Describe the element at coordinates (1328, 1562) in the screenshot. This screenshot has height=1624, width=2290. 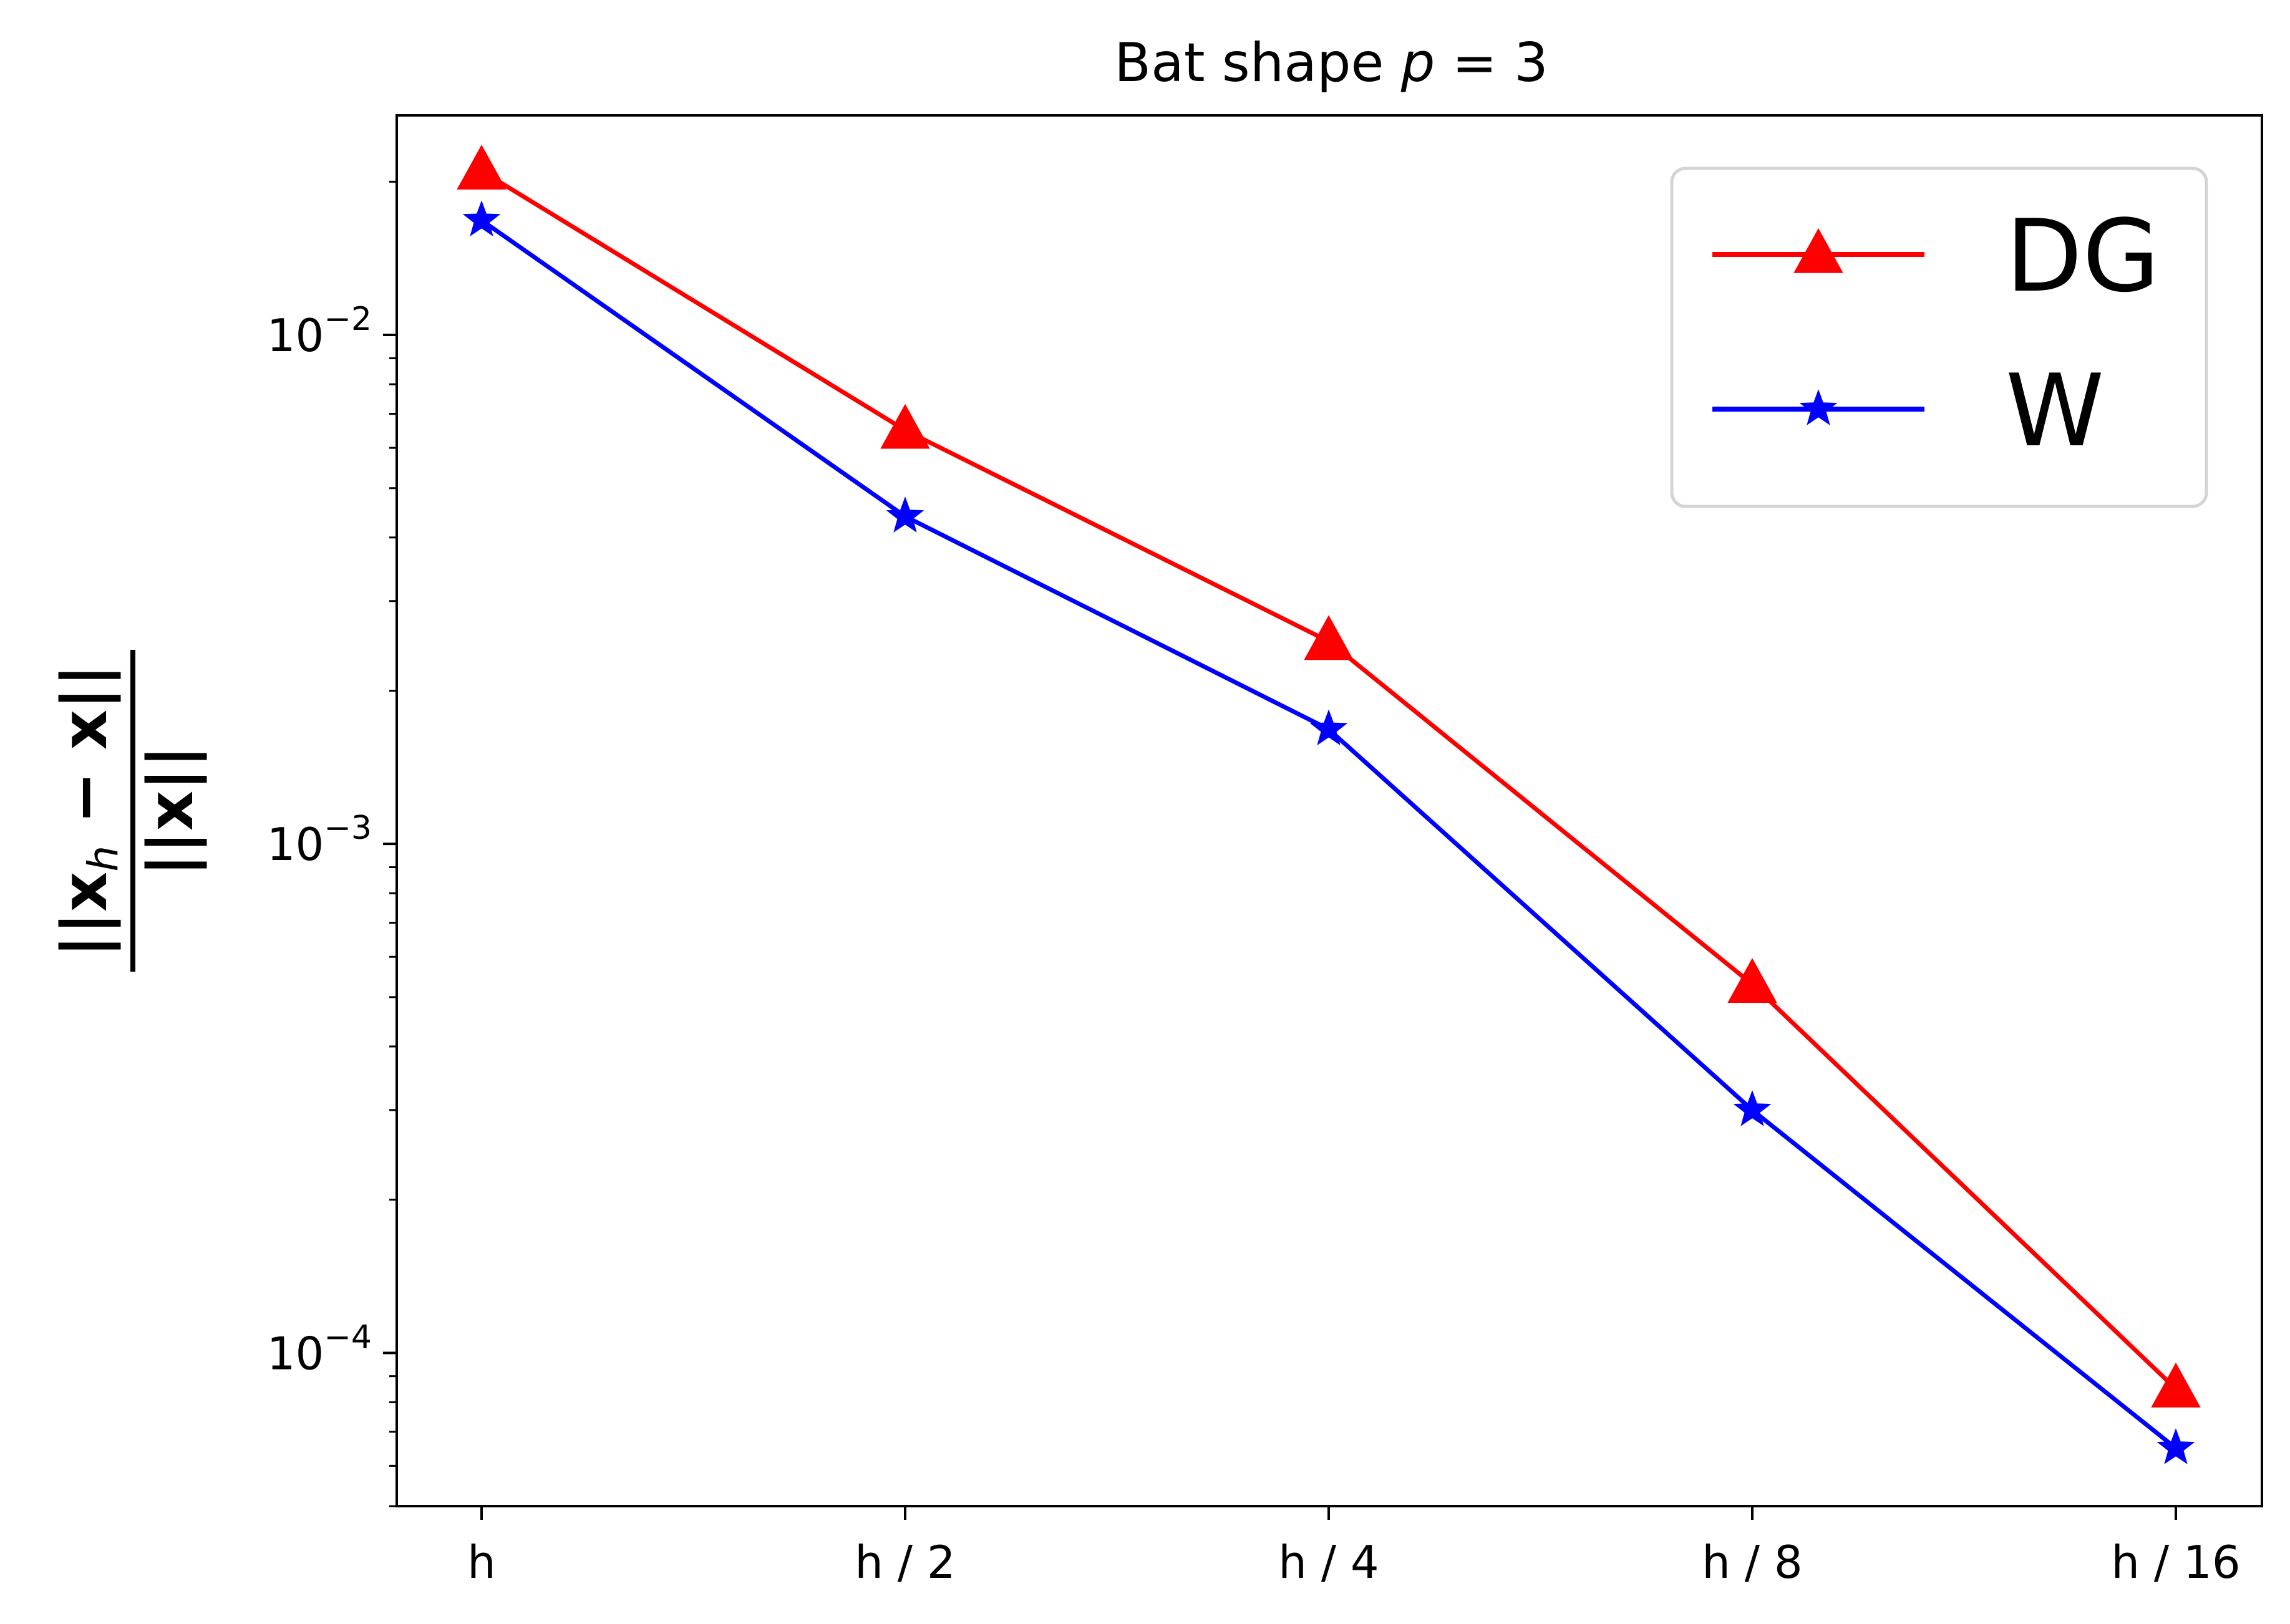
I see `x-tick-label: h / 4` at that location.